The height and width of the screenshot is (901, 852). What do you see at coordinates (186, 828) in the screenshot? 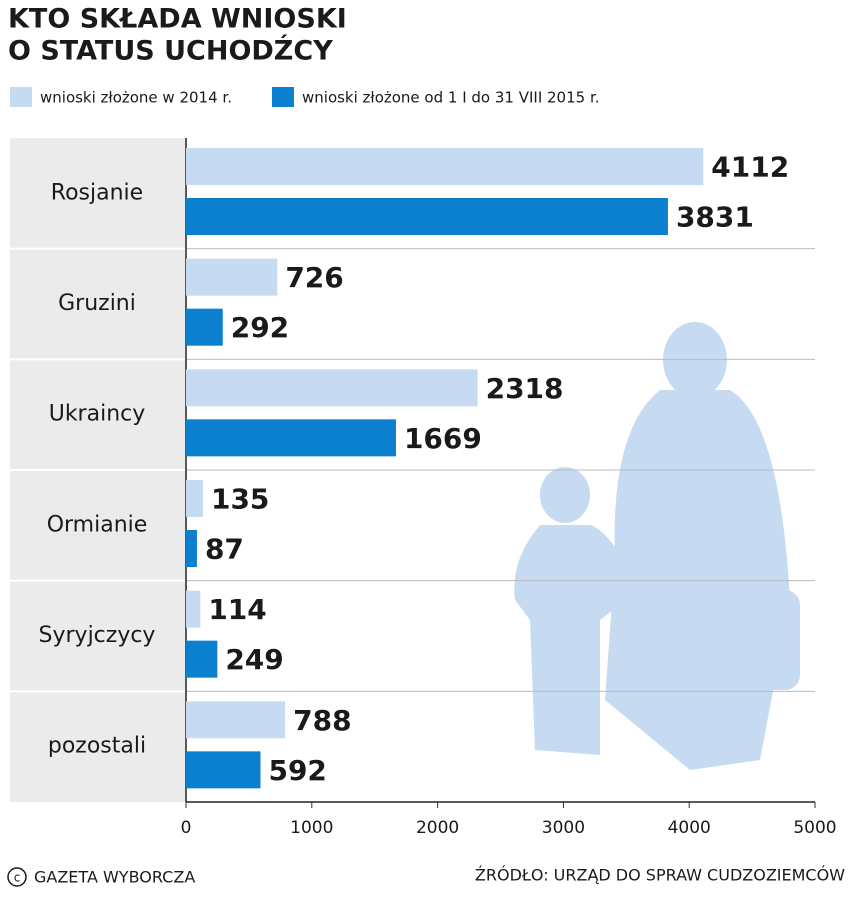
I see `x-tick-label: 0` at bounding box center [186, 828].